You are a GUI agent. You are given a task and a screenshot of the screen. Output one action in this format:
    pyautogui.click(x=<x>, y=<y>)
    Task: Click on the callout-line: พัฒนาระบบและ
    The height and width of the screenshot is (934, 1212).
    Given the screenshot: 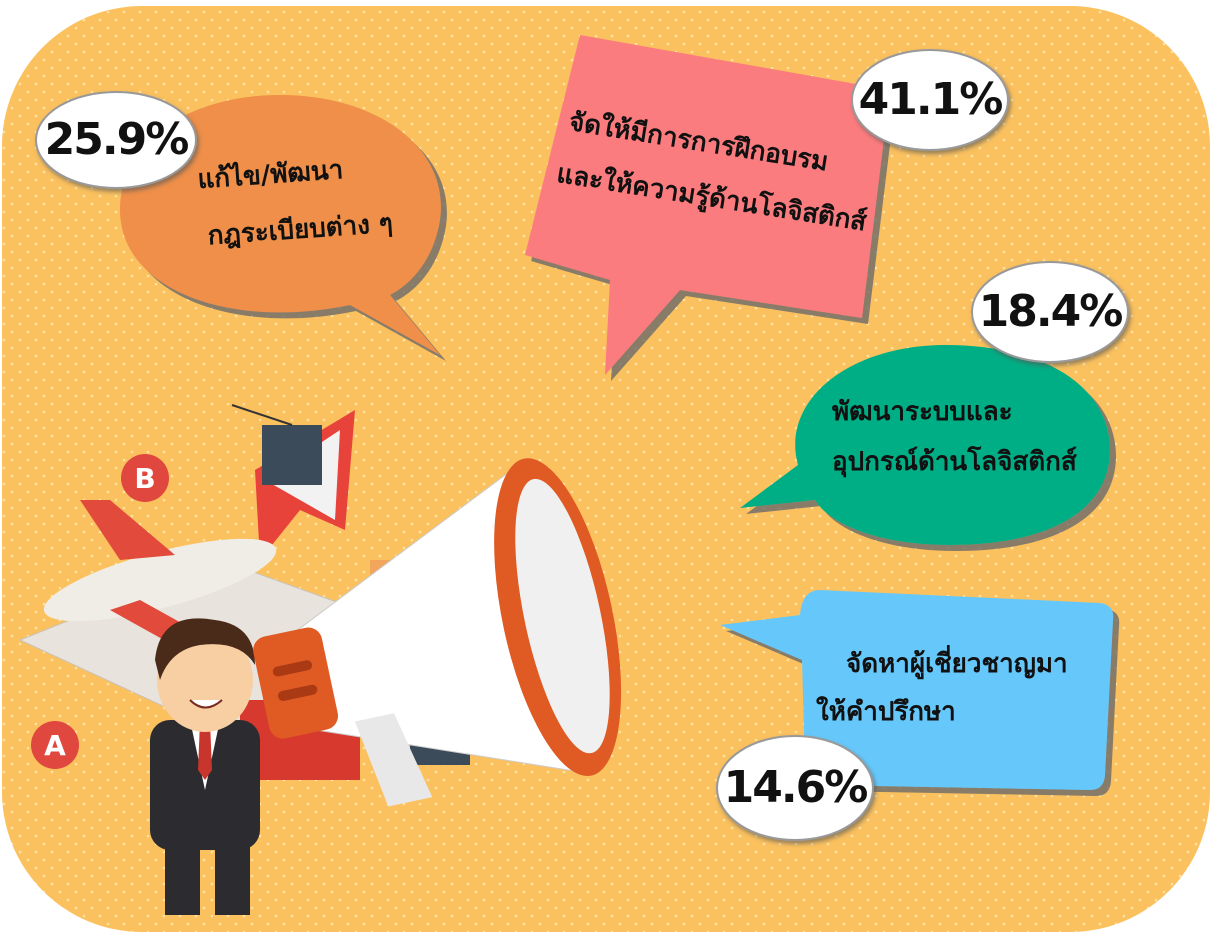 What is the action you would take?
    pyautogui.click(x=922, y=412)
    